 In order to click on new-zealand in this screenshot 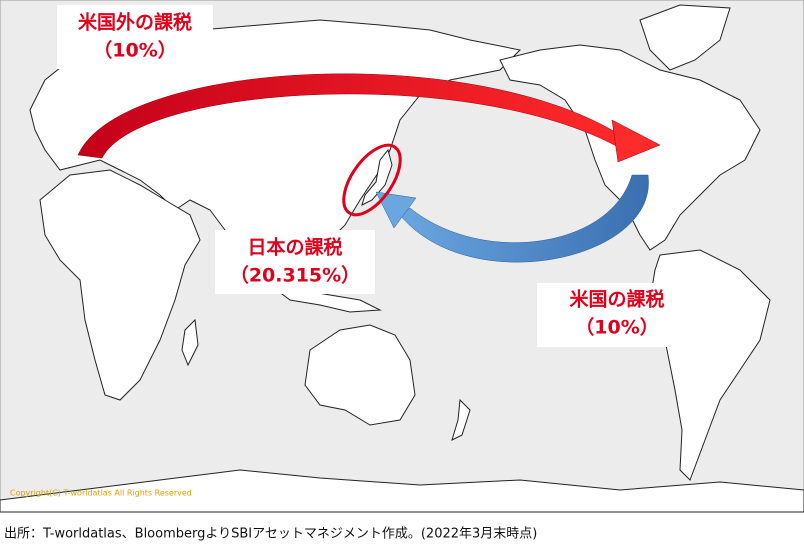, I will do `click(461, 419)`.